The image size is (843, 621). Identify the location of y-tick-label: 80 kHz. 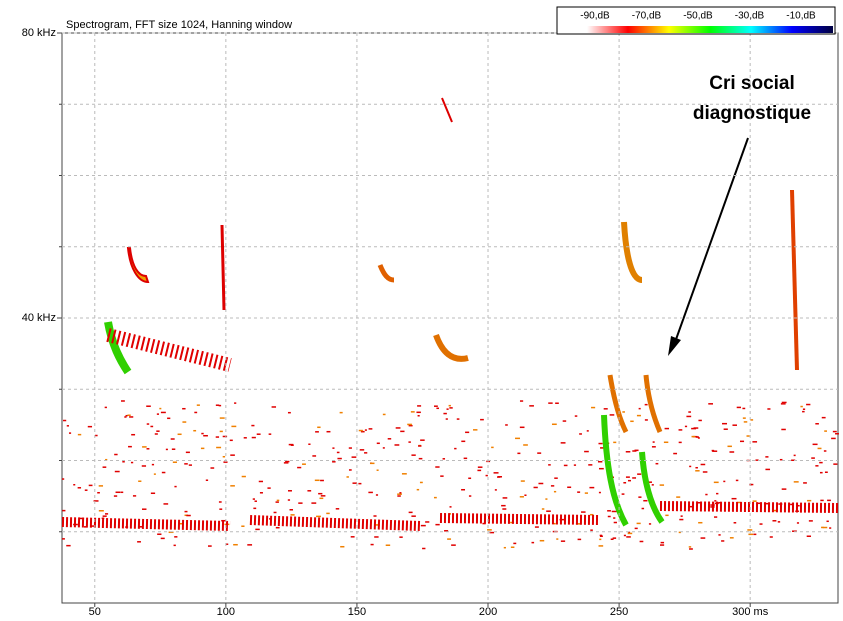
(39, 33).